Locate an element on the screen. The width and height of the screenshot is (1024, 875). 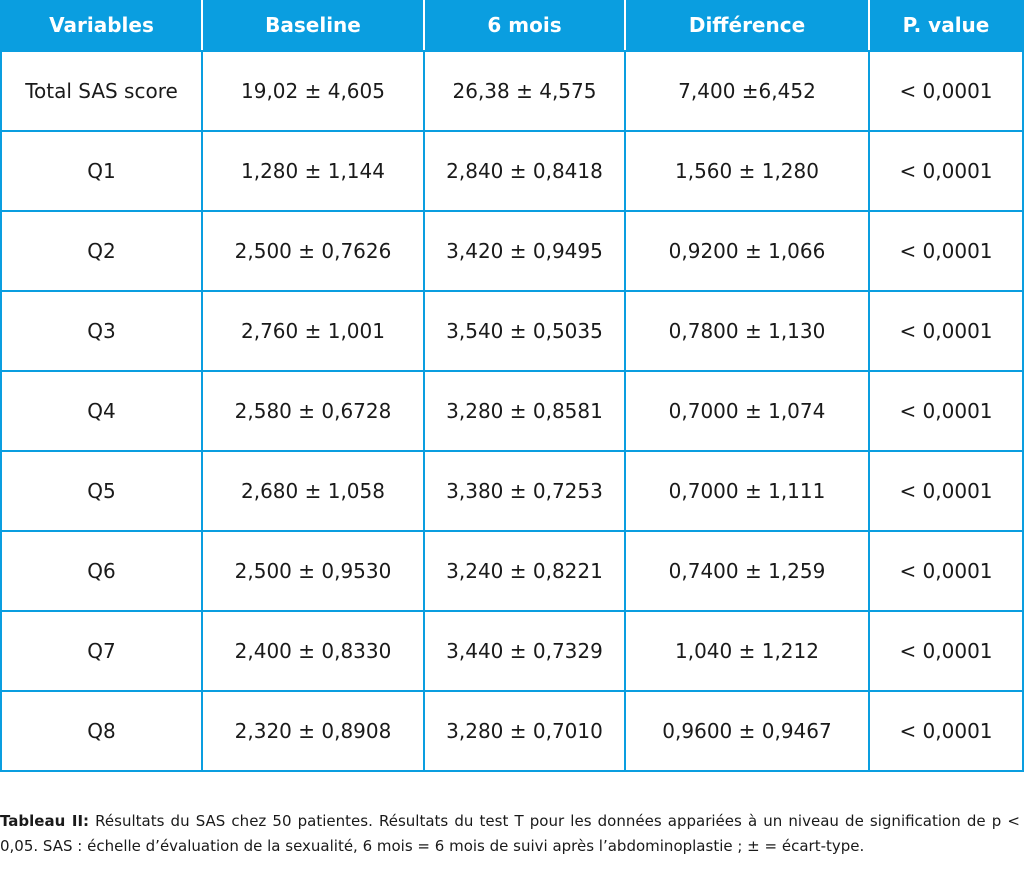
cell-baseline: 2,580 ± 0,6728 is located at coordinates (313, 411).